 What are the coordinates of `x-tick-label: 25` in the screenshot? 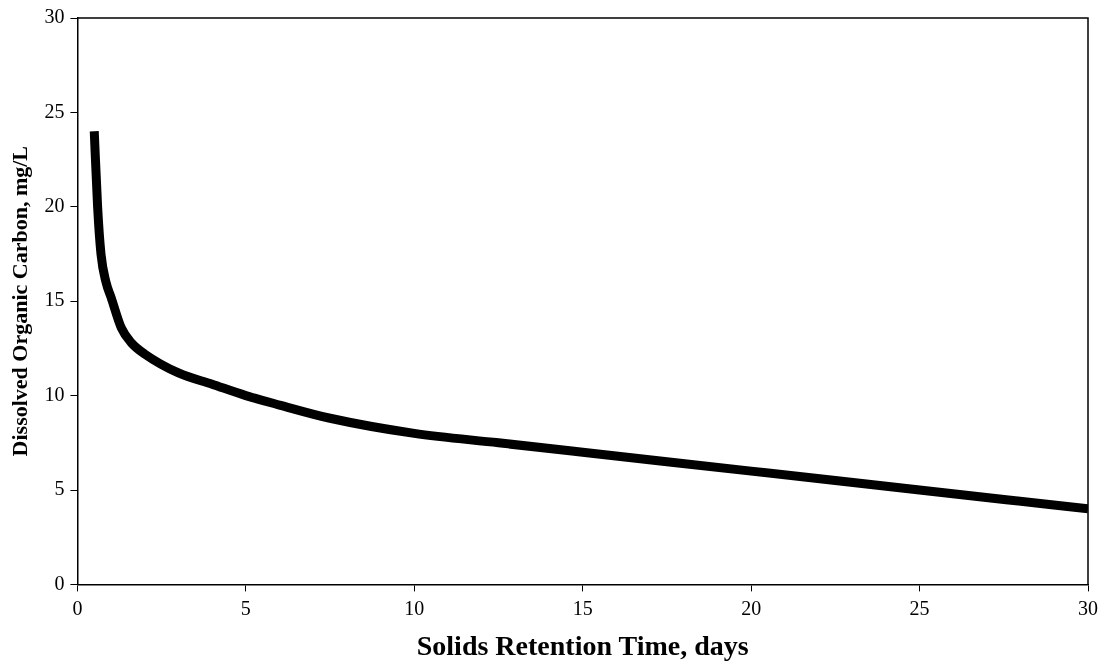 It's located at (919, 607).